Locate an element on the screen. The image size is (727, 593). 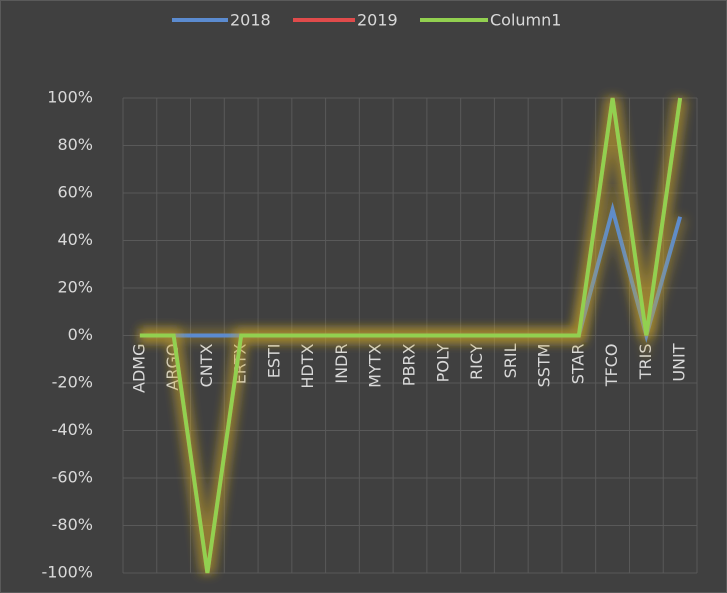
x-tick-label: STAR is located at coordinates (577, 364).